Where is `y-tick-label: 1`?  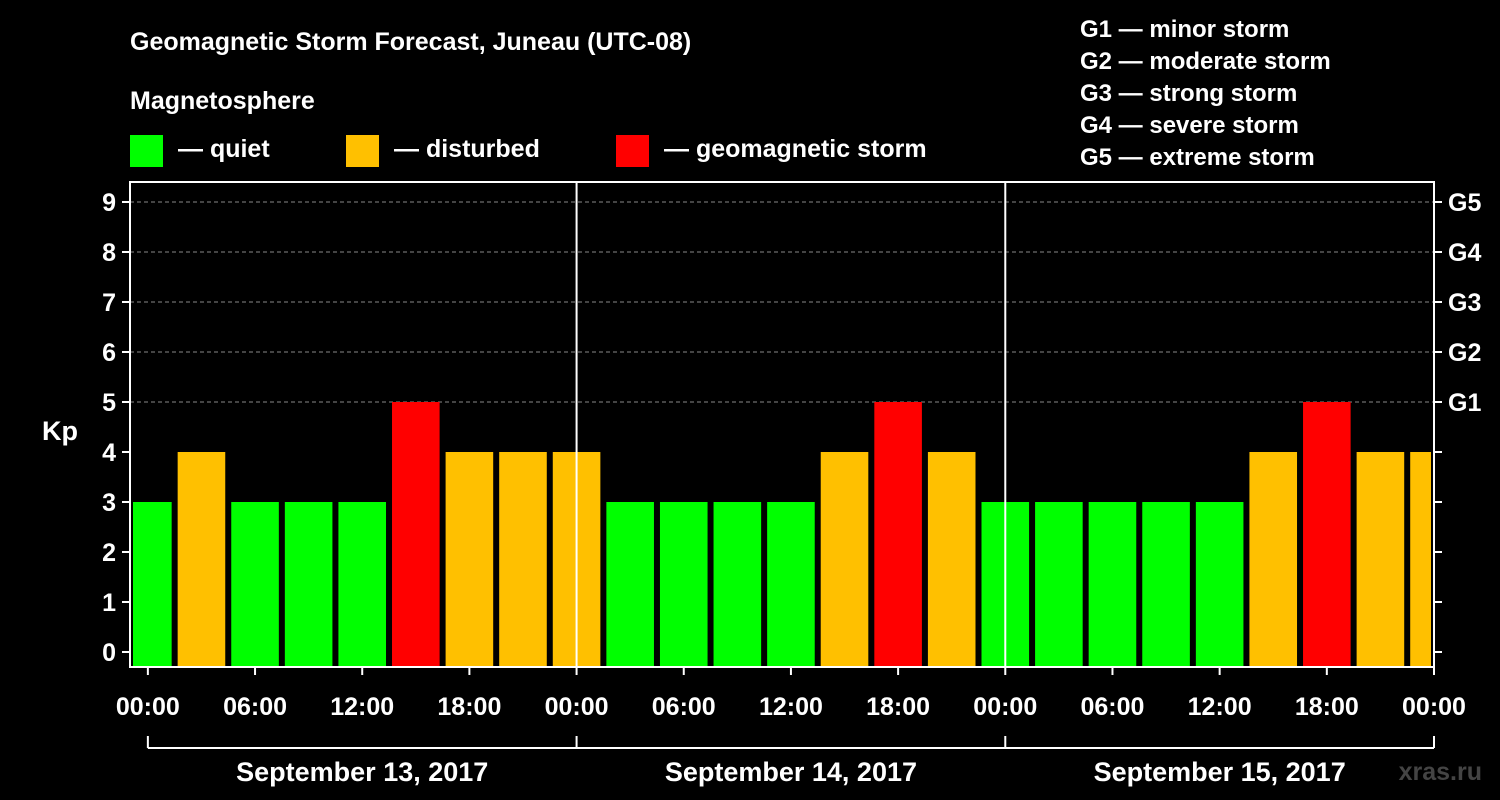
y-tick-label: 1 is located at coordinates (109, 603).